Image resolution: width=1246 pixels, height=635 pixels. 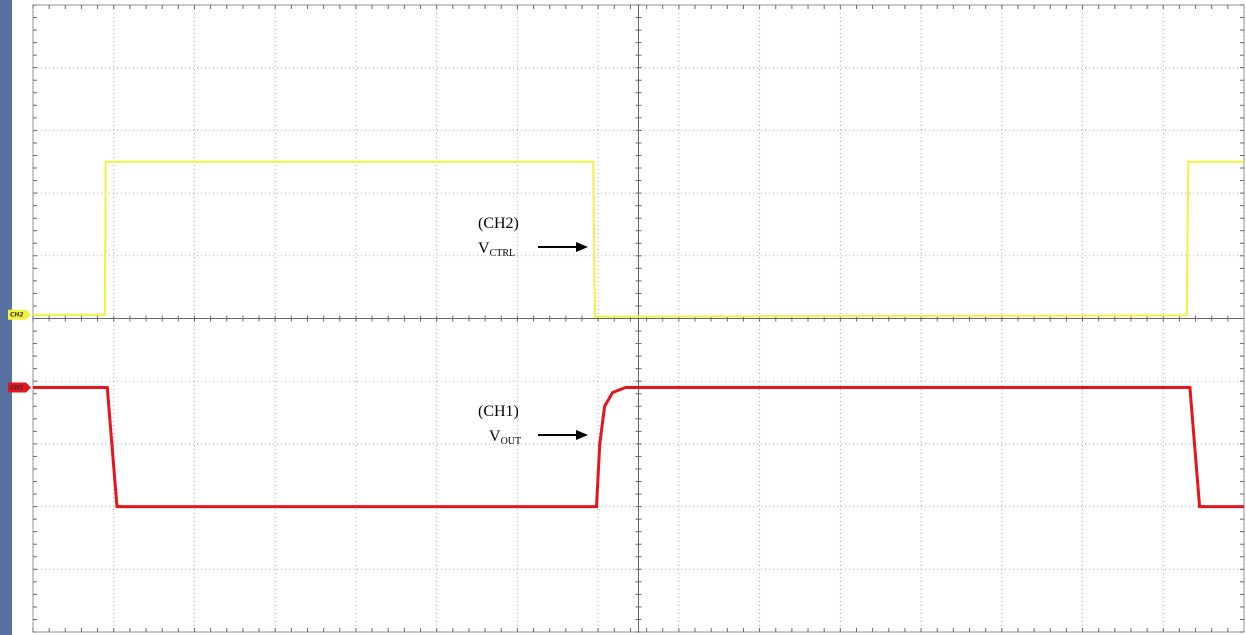 What do you see at coordinates (17, 315) in the screenshot?
I see `channel-tag-label: CH2` at bounding box center [17, 315].